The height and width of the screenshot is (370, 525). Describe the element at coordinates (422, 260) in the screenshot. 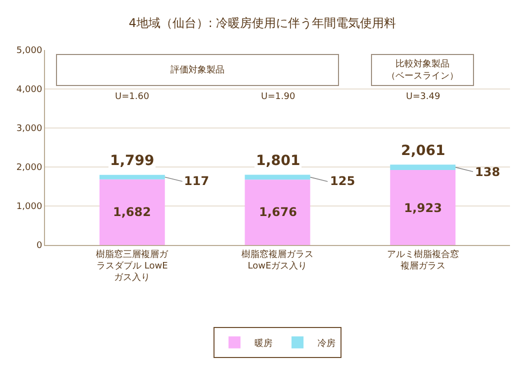

I see `x-tick-label: アルミ樹脂複合窓複層ガラス` at that location.